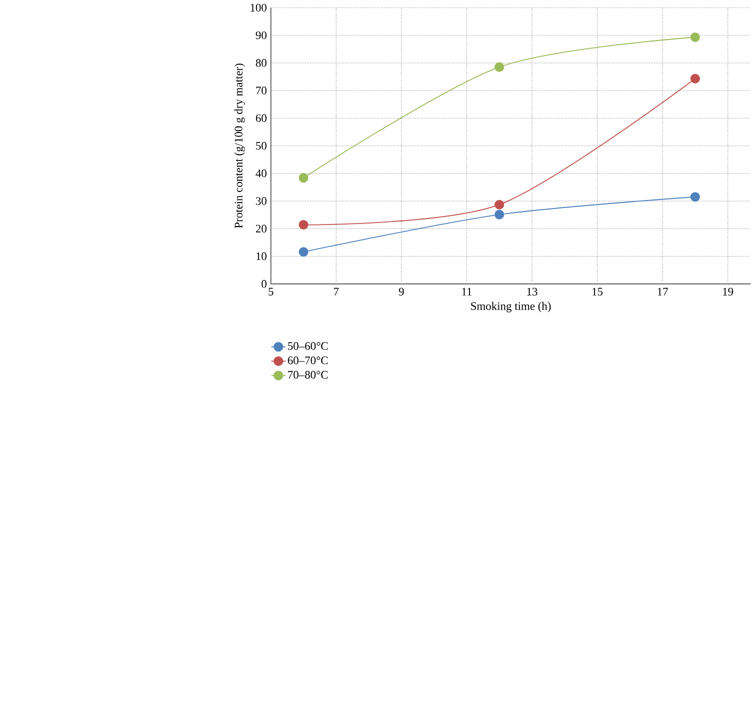 This screenshot has height=704, width=751. What do you see at coordinates (663, 292) in the screenshot?
I see `x-tick-label: 17` at bounding box center [663, 292].